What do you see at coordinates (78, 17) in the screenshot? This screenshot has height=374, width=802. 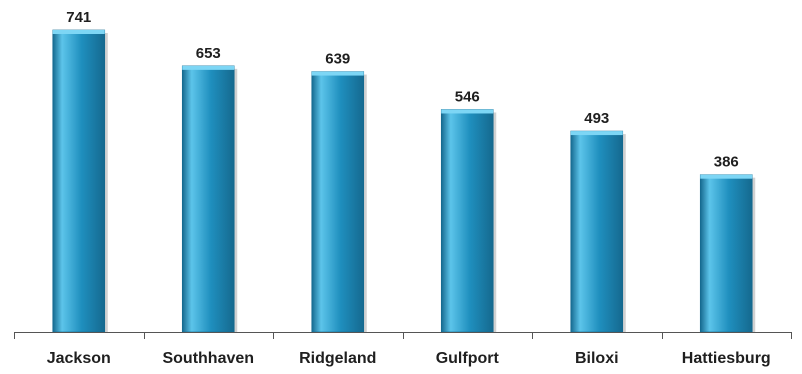 I see `data-label: 741` at bounding box center [78, 17].